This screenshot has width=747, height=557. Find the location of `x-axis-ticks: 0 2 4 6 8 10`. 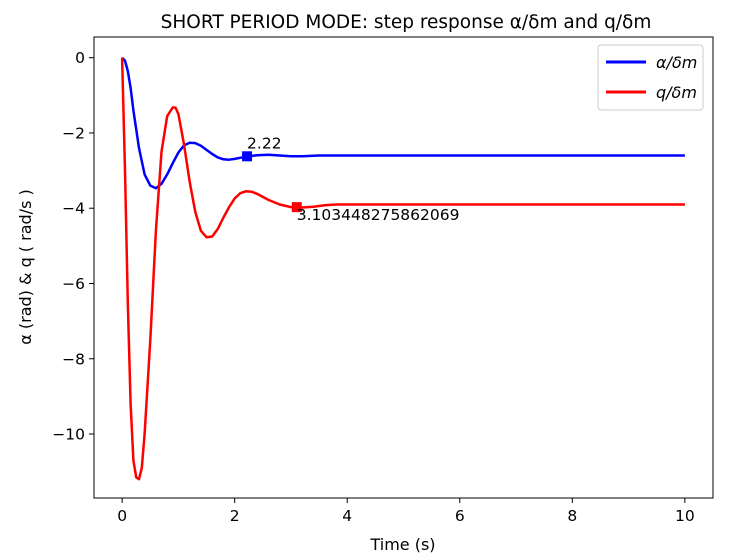

x-axis-ticks: 0 2 4 6 8 10 is located at coordinates (406, 511).